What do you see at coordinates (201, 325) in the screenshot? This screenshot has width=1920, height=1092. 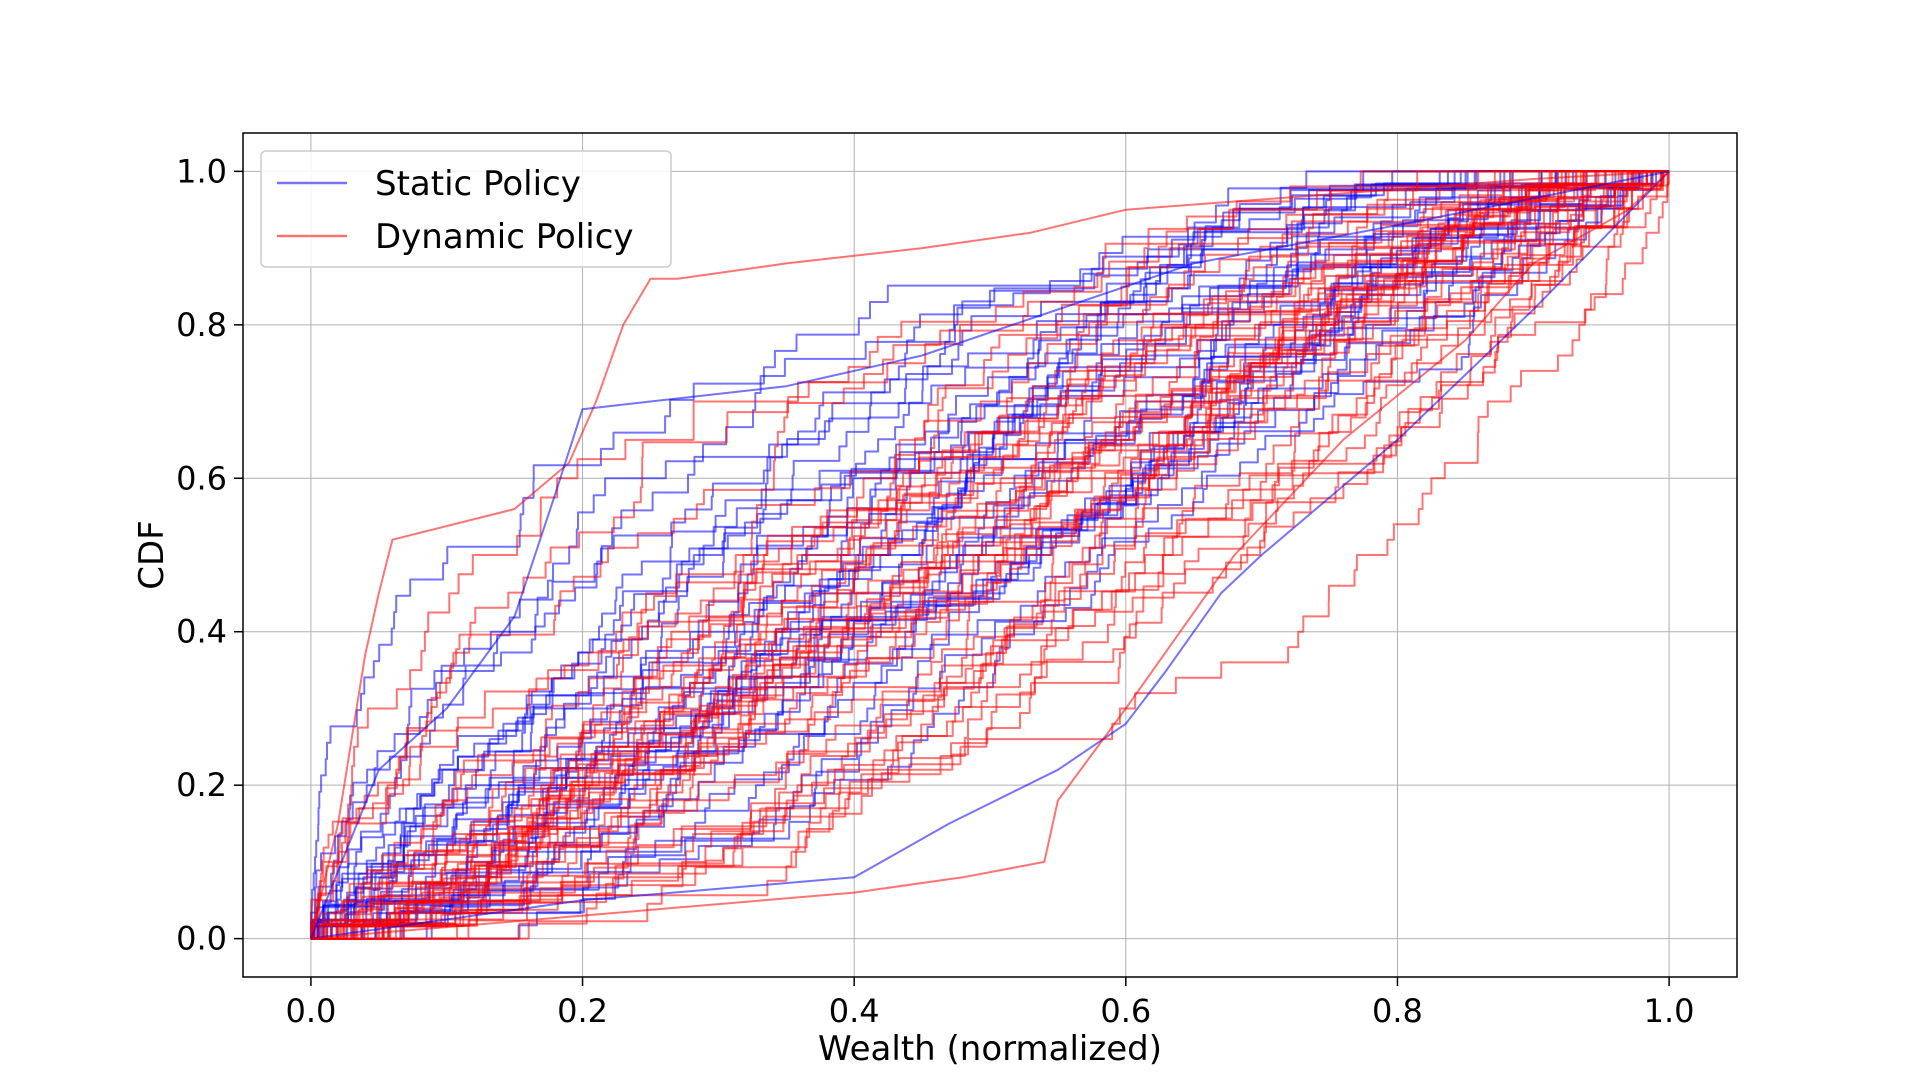 I see `y-tick-label: 0.8` at bounding box center [201, 325].